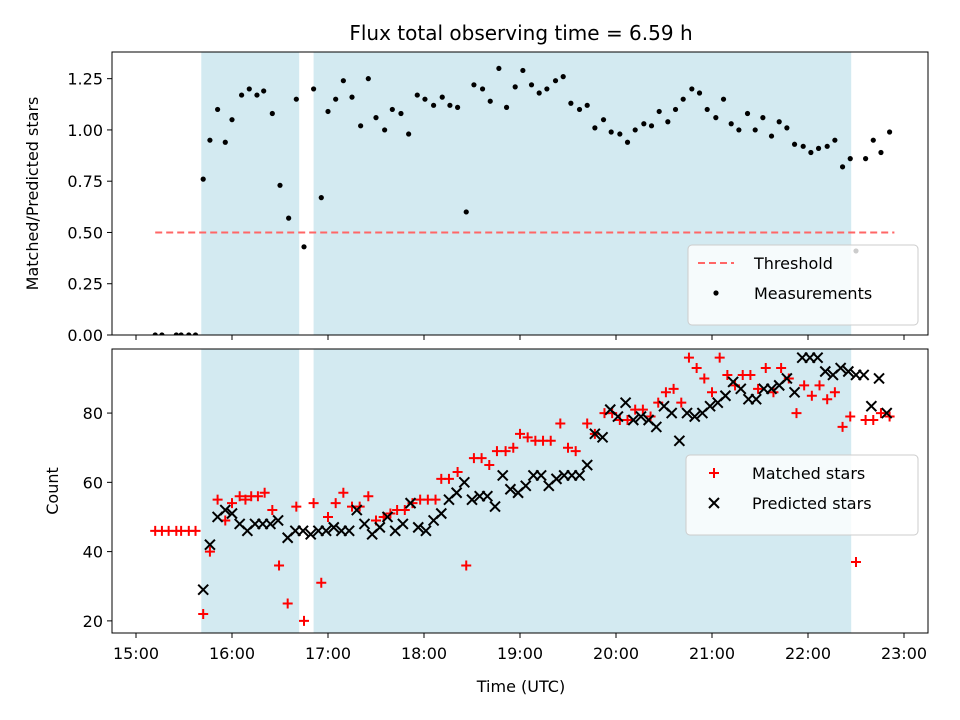 This screenshot has width=960, height=720. What do you see at coordinates (93, 552) in the screenshot?
I see `y-tick-label: 40` at bounding box center [93, 552].